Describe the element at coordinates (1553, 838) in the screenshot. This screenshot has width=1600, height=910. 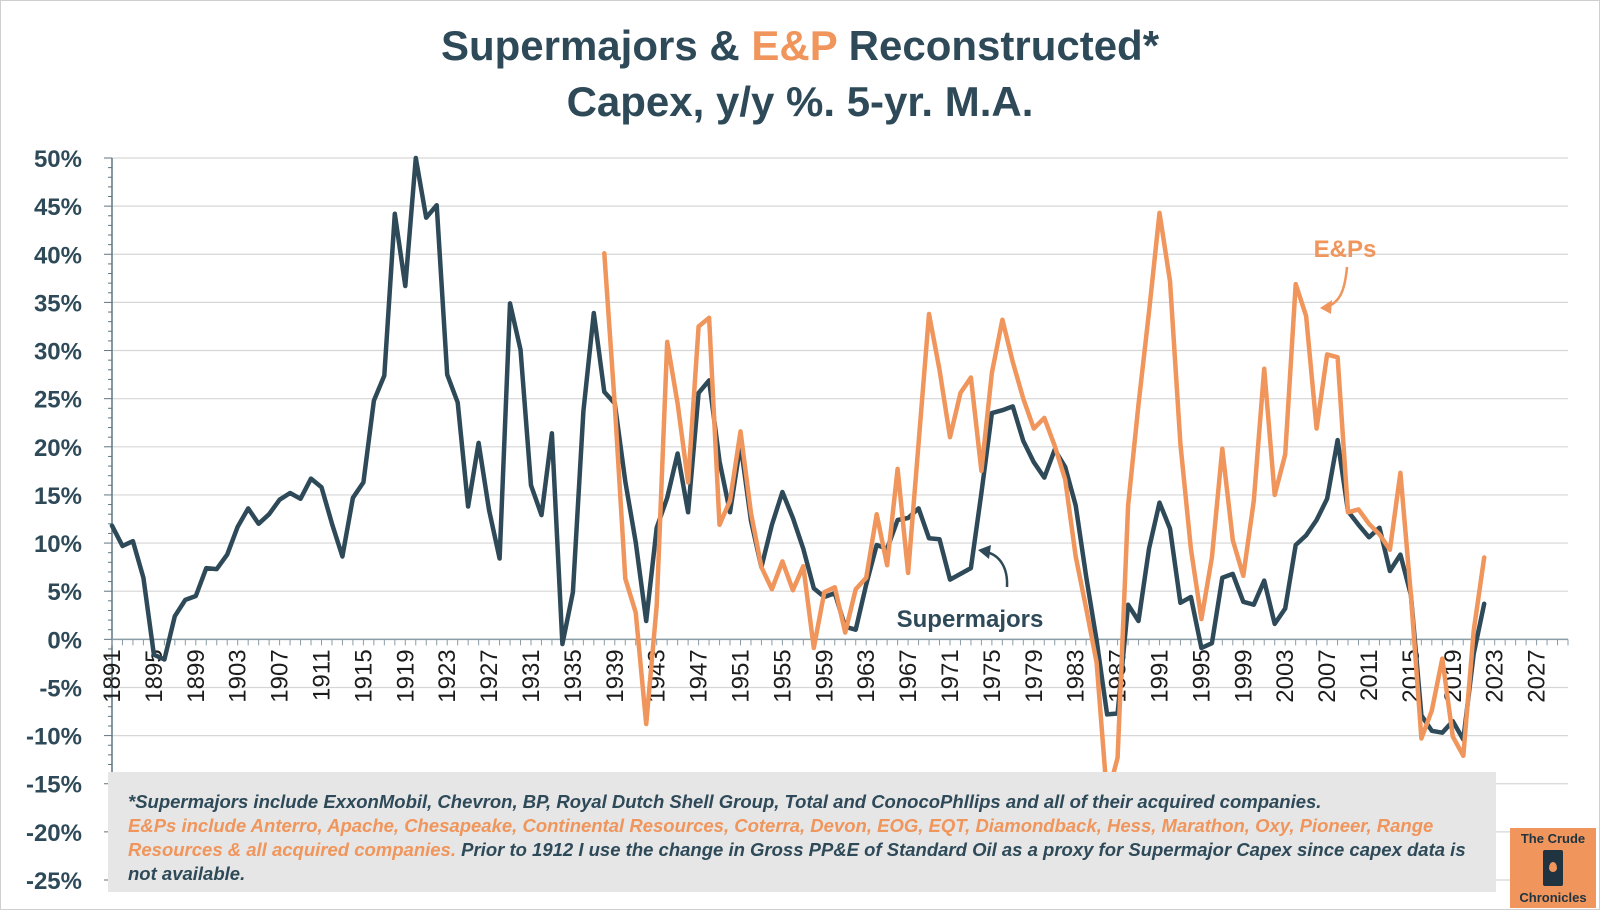
I see `logo-line1: The Crude` at that location.